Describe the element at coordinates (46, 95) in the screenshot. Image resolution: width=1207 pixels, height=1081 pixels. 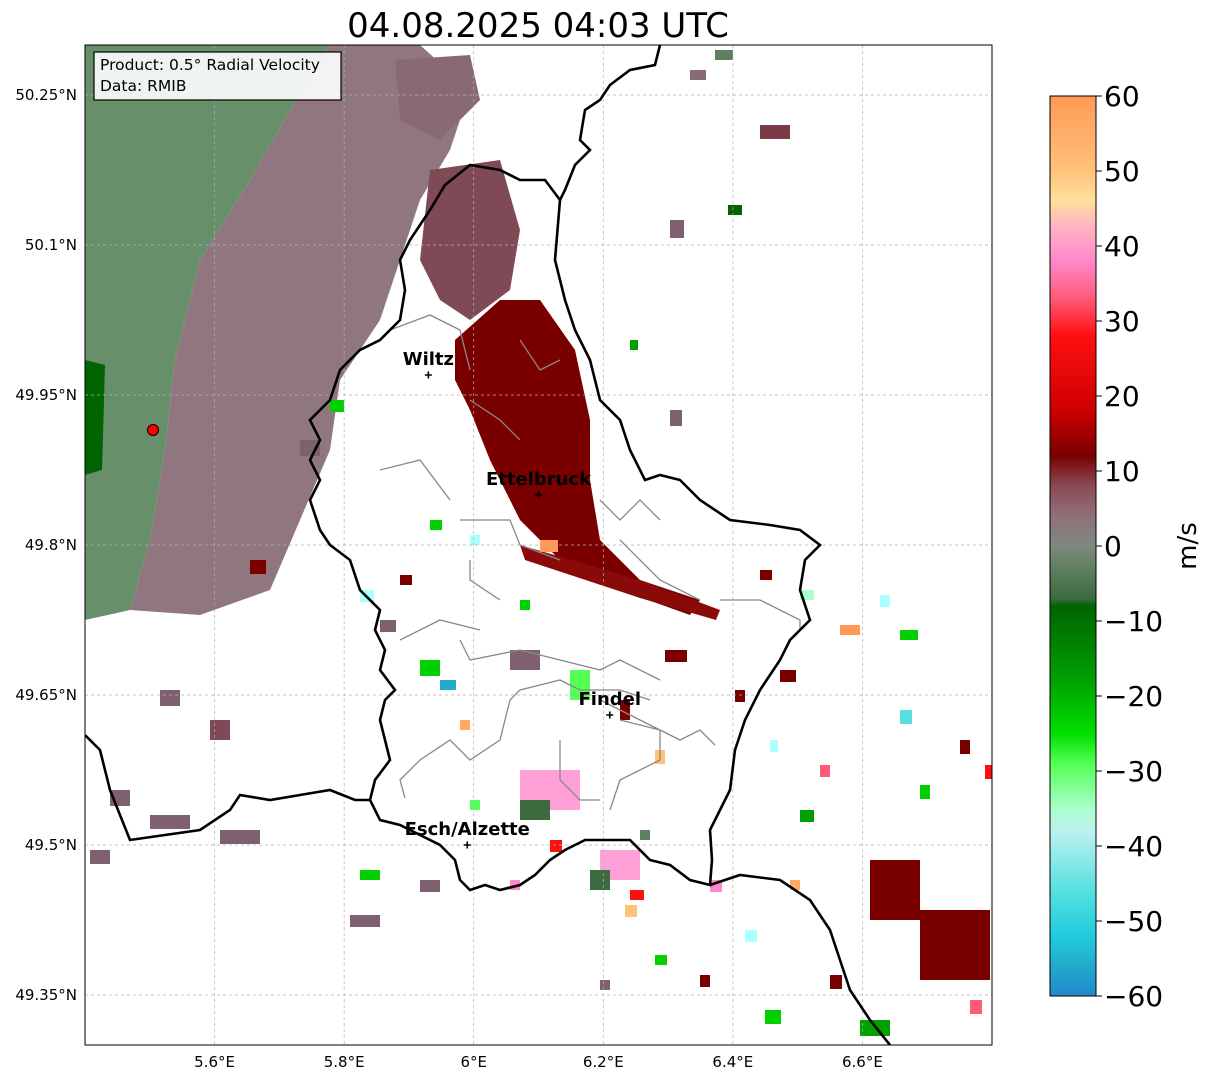
I see `lat-tick-label: 50.25°N` at that location.